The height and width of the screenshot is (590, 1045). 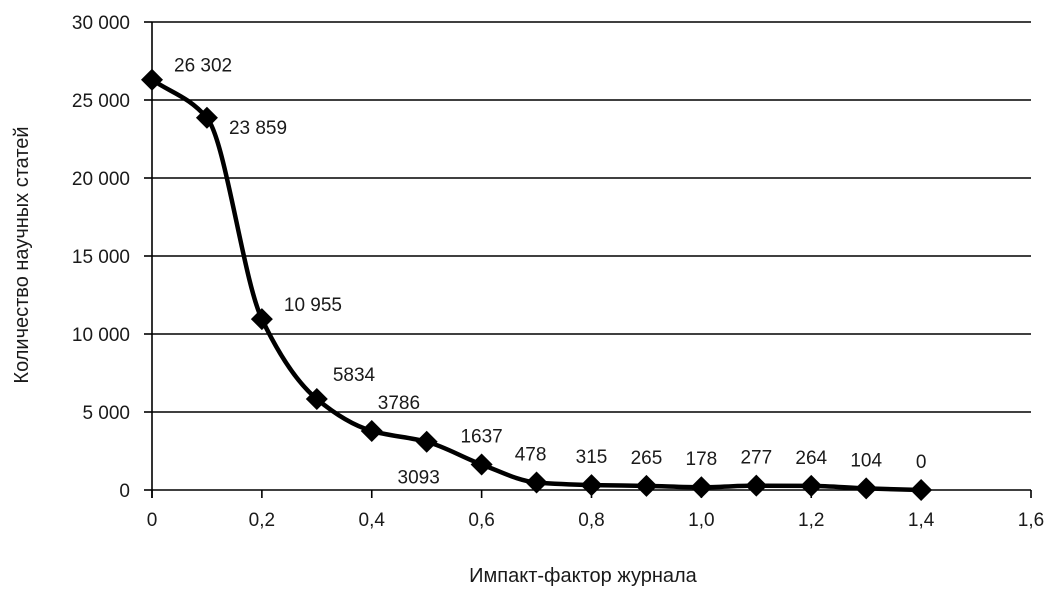 I want to click on data-label: 3786, so click(x=399, y=403).